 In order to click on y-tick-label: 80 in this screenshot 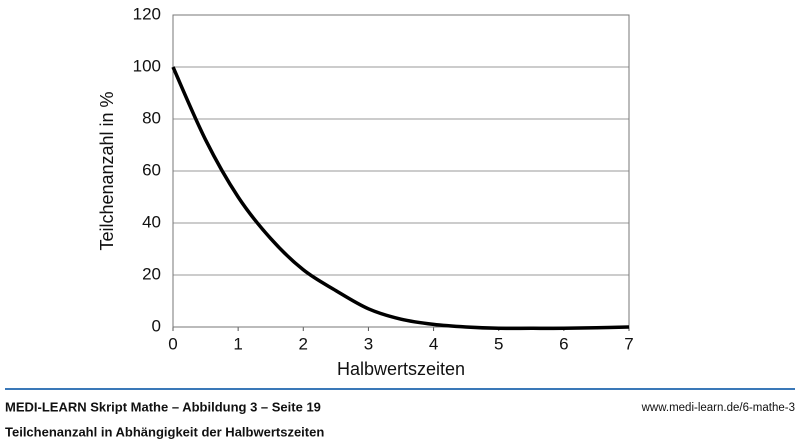, I will do `click(151, 117)`.